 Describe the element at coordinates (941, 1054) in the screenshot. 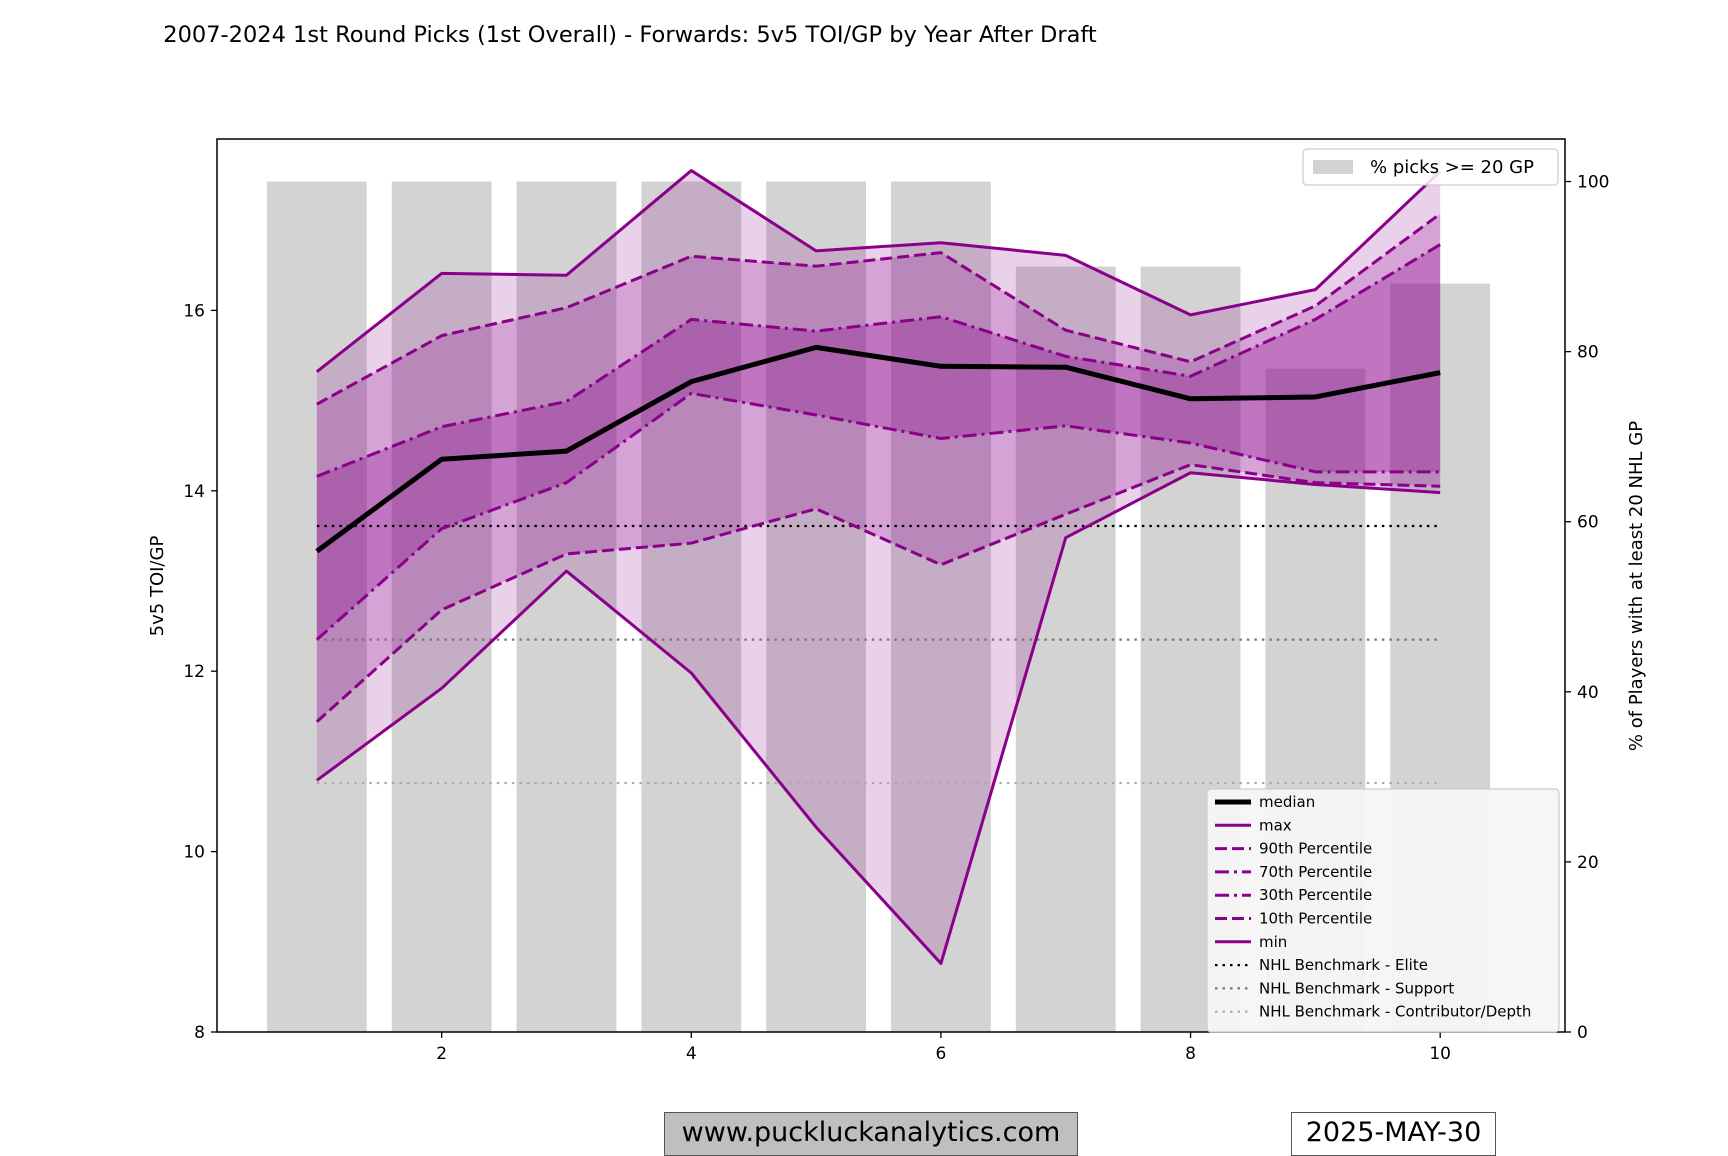

I see `x-tick-label: 6` at that location.